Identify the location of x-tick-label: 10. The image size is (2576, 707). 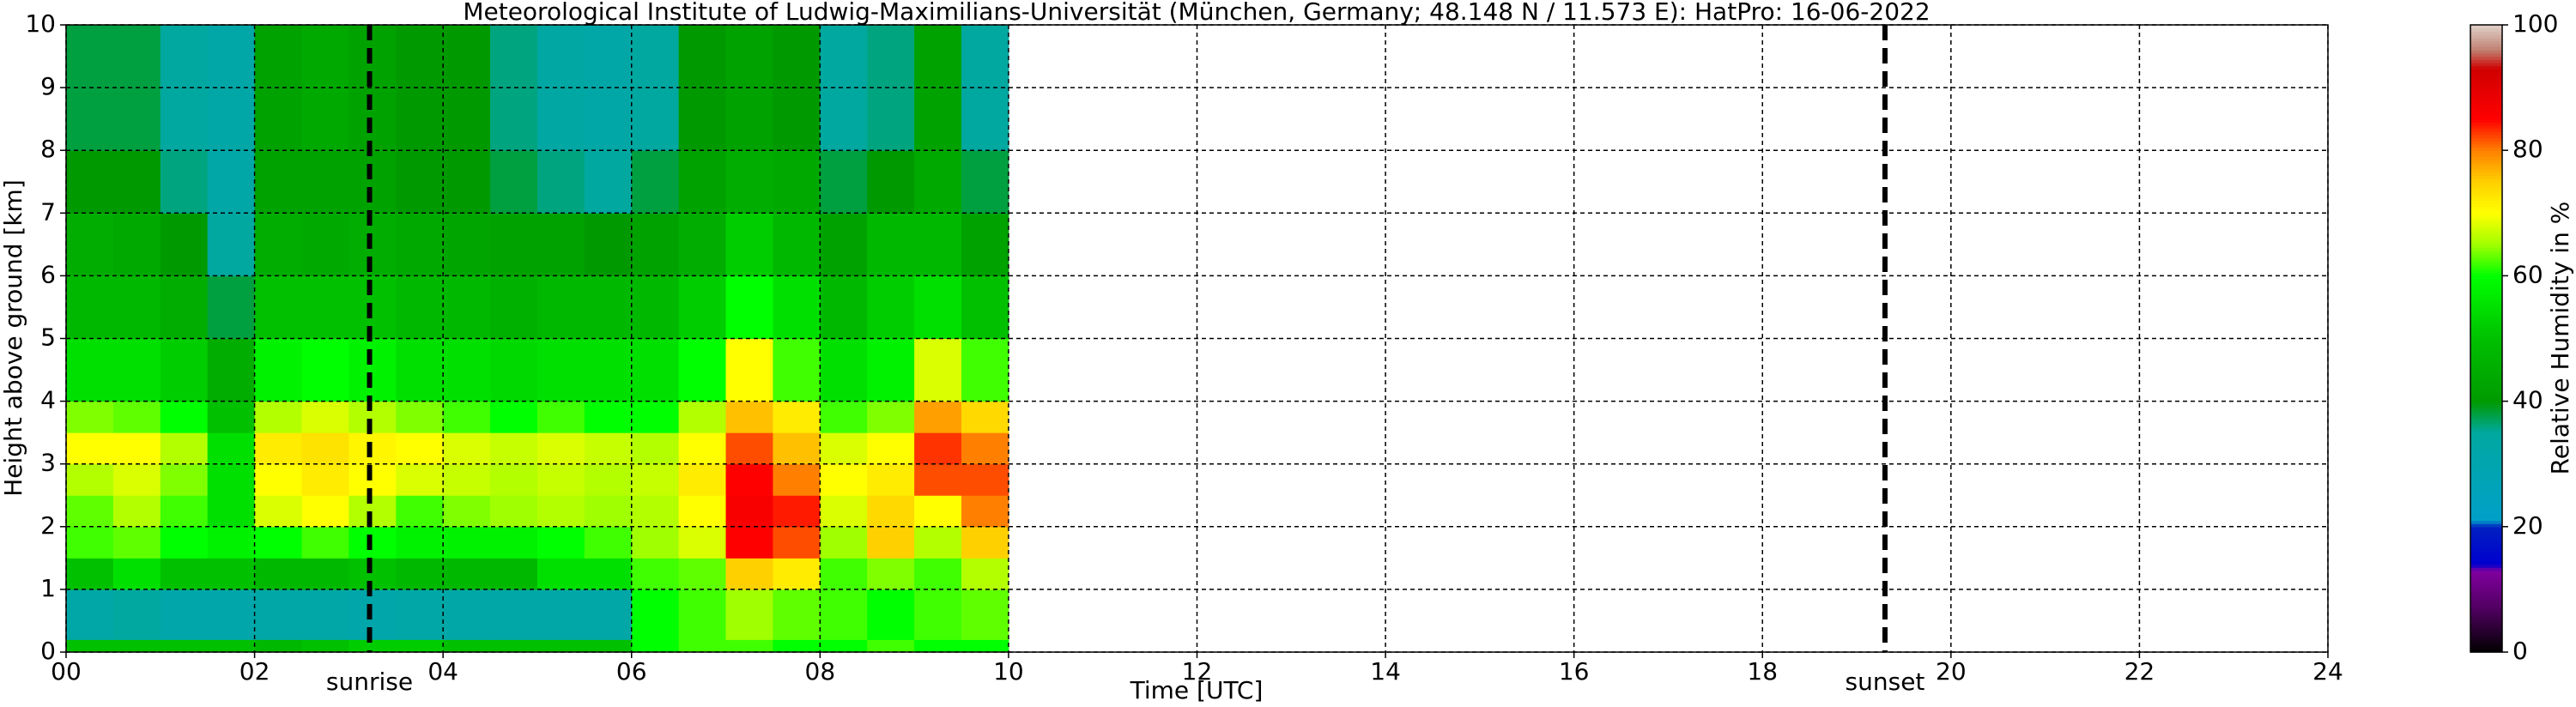
(1008, 671).